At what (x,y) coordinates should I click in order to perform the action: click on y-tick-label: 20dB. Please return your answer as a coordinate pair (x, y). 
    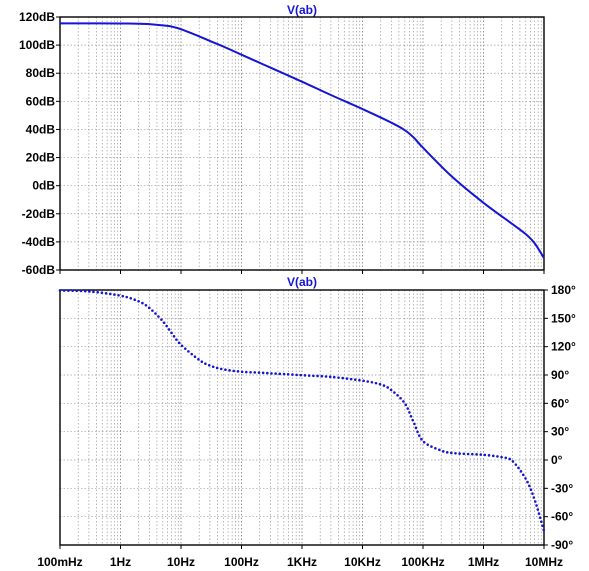
    Looking at the image, I should click on (41, 158).